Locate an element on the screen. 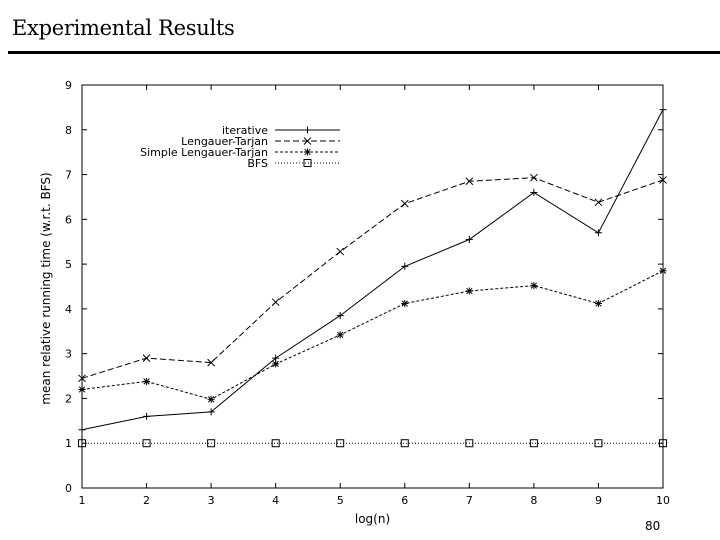 The width and height of the screenshot is (720, 540). x-tick-label: 2 is located at coordinates (146, 500).